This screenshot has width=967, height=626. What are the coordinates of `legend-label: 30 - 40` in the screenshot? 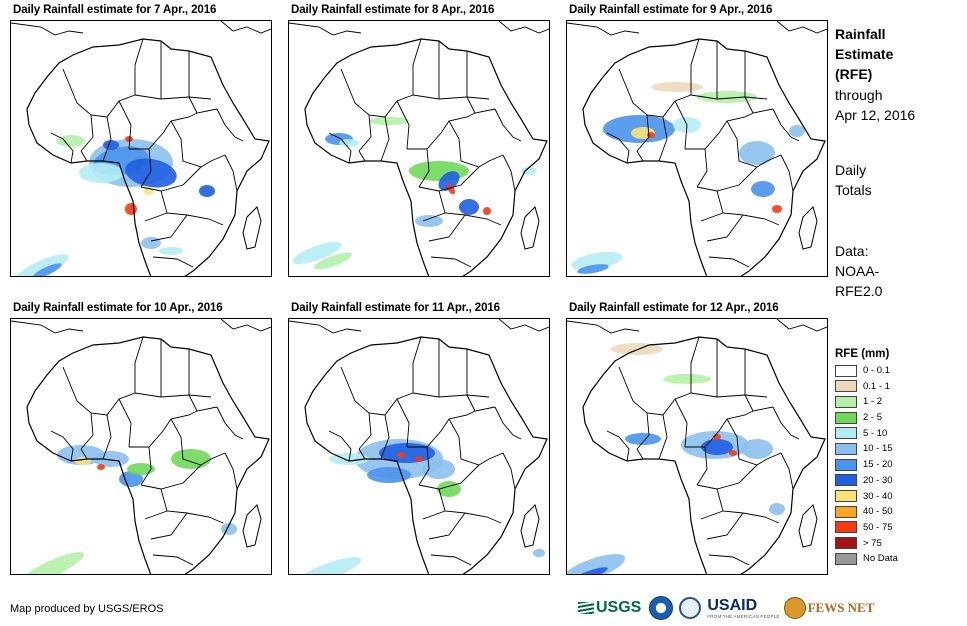 It's located at (878, 496).